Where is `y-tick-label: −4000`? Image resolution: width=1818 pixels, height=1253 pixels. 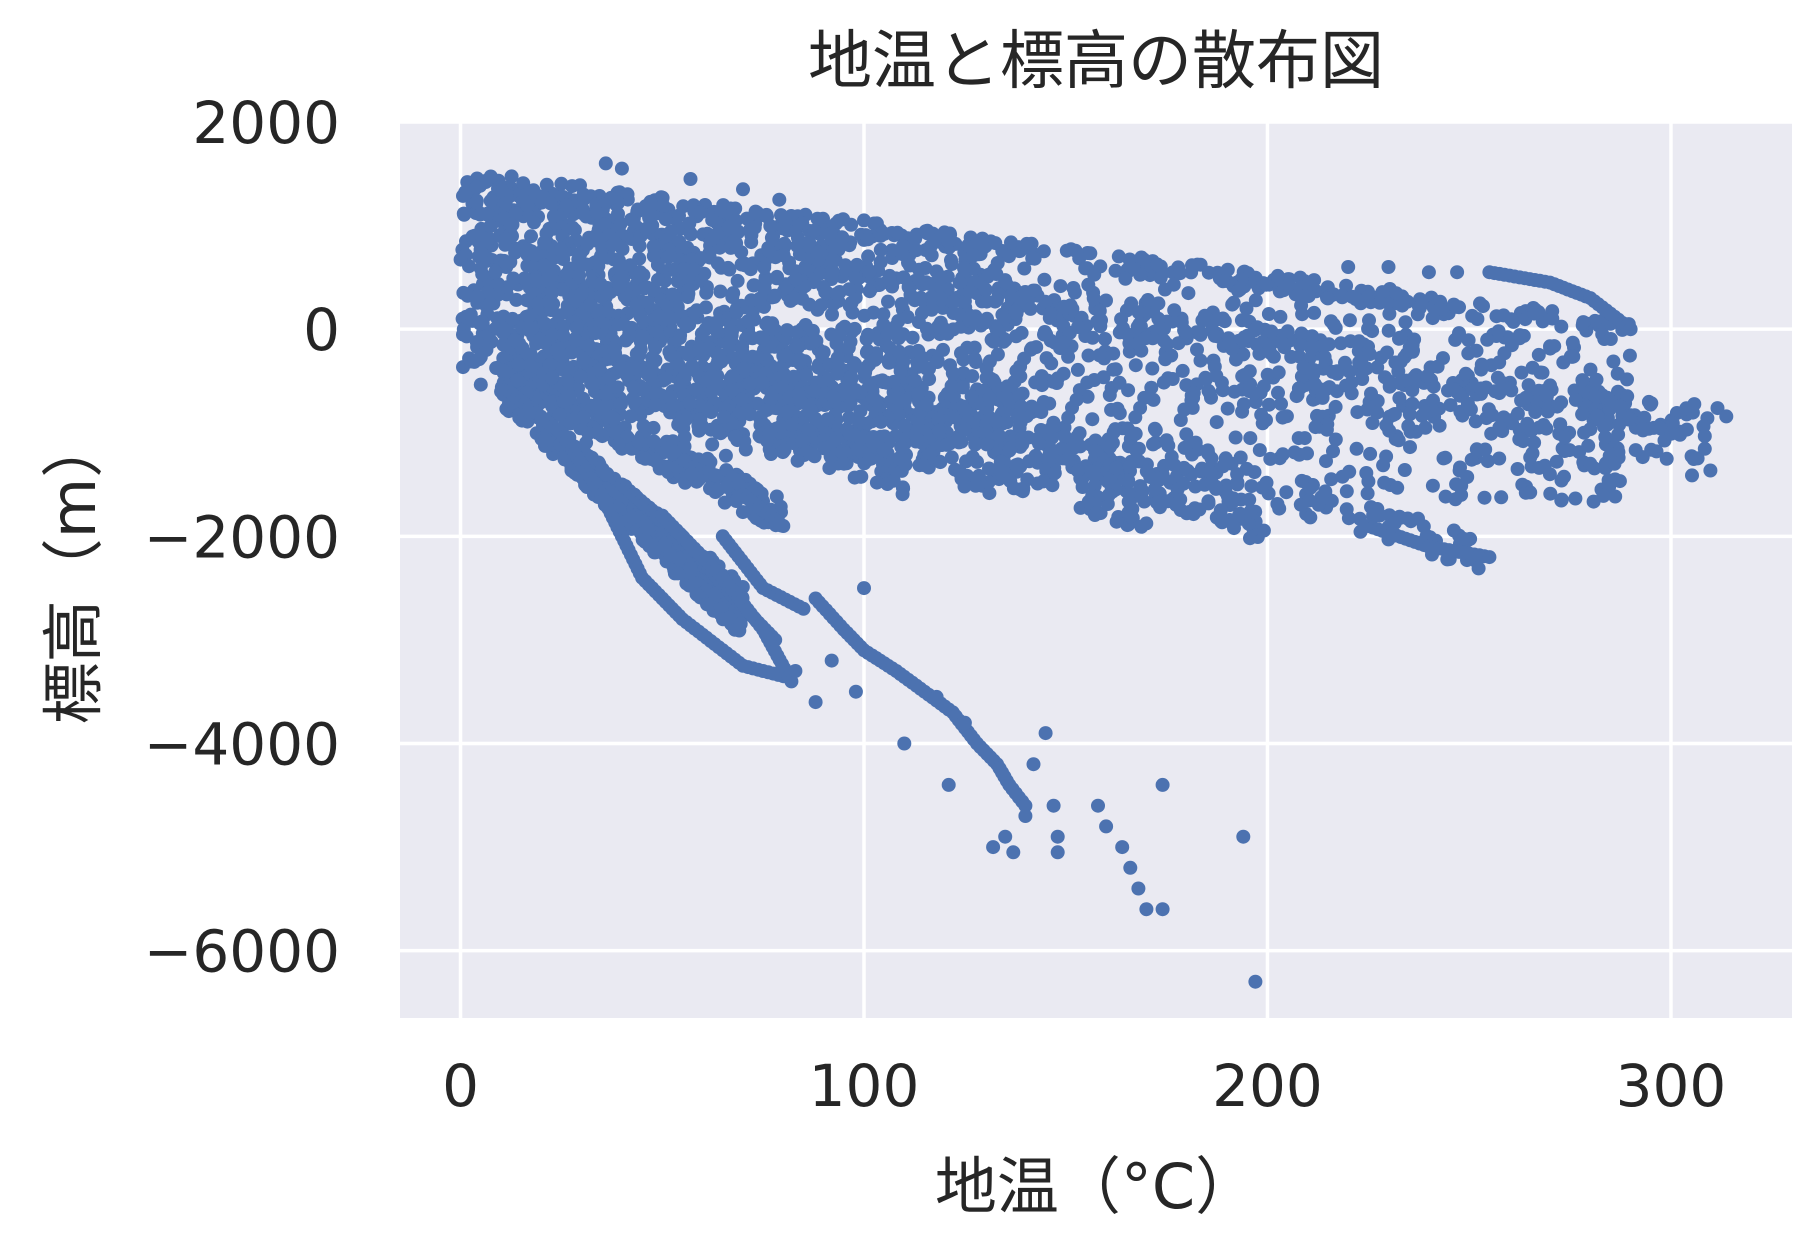
y-tick-label: −4000 is located at coordinates (242, 745).